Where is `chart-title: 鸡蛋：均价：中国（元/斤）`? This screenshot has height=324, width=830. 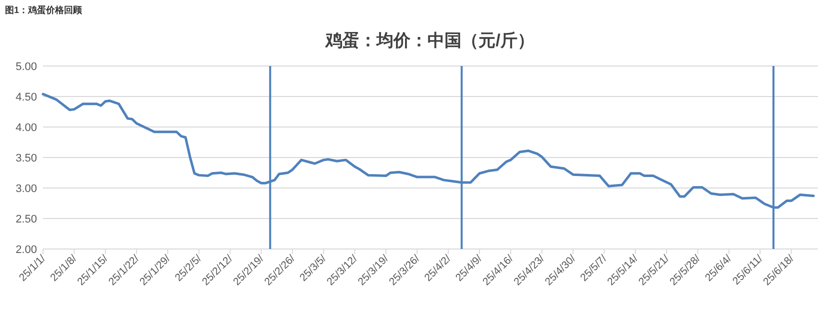
chart-title: 鸡蛋：均价：中国（元/斤） is located at coordinates (429, 40).